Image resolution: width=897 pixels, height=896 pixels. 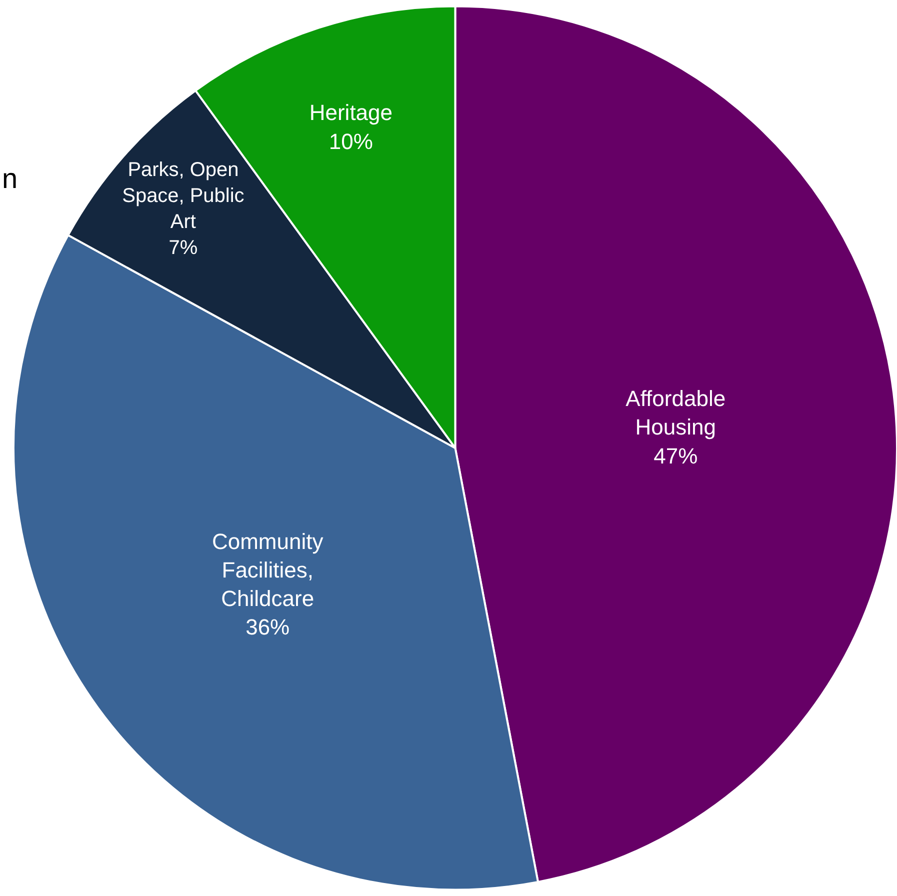 What do you see at coordinates (676, 455) in the screenshot?
I see `data-label: 47%` at bounding box center [676, 455].